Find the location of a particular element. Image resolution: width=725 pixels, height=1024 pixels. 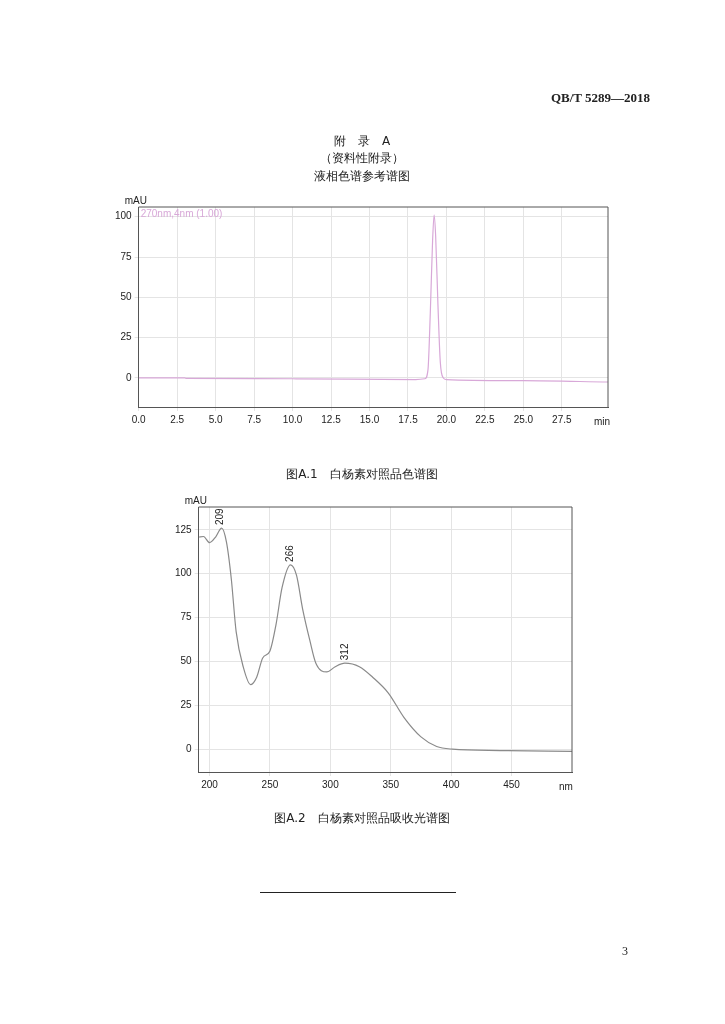

x-tick-label: 27.5 is located at coordinates (562, 419).